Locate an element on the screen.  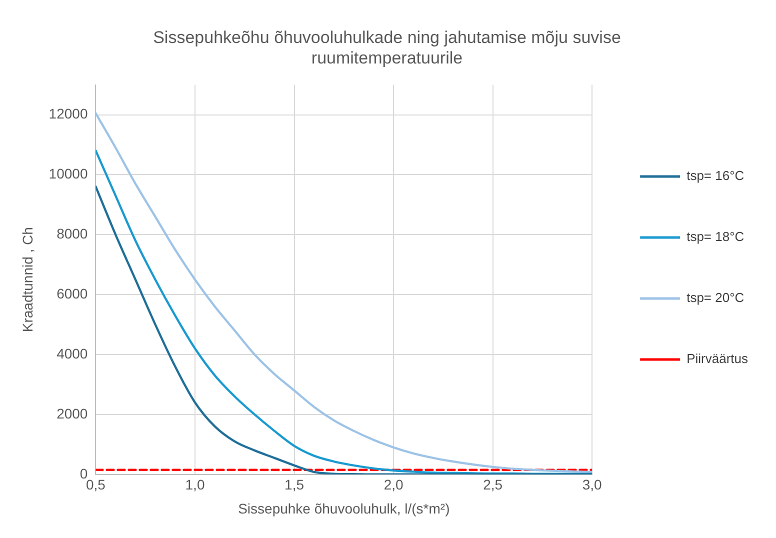
legend-label: tsp= 18°C is located at coordinates (715, 236).